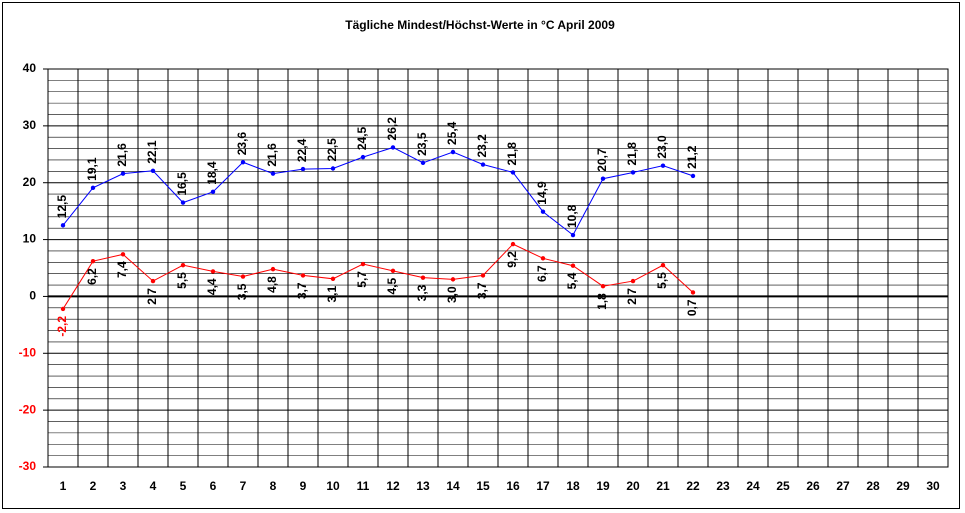  I want to click on data-label: 0,7, so click(692, 307).